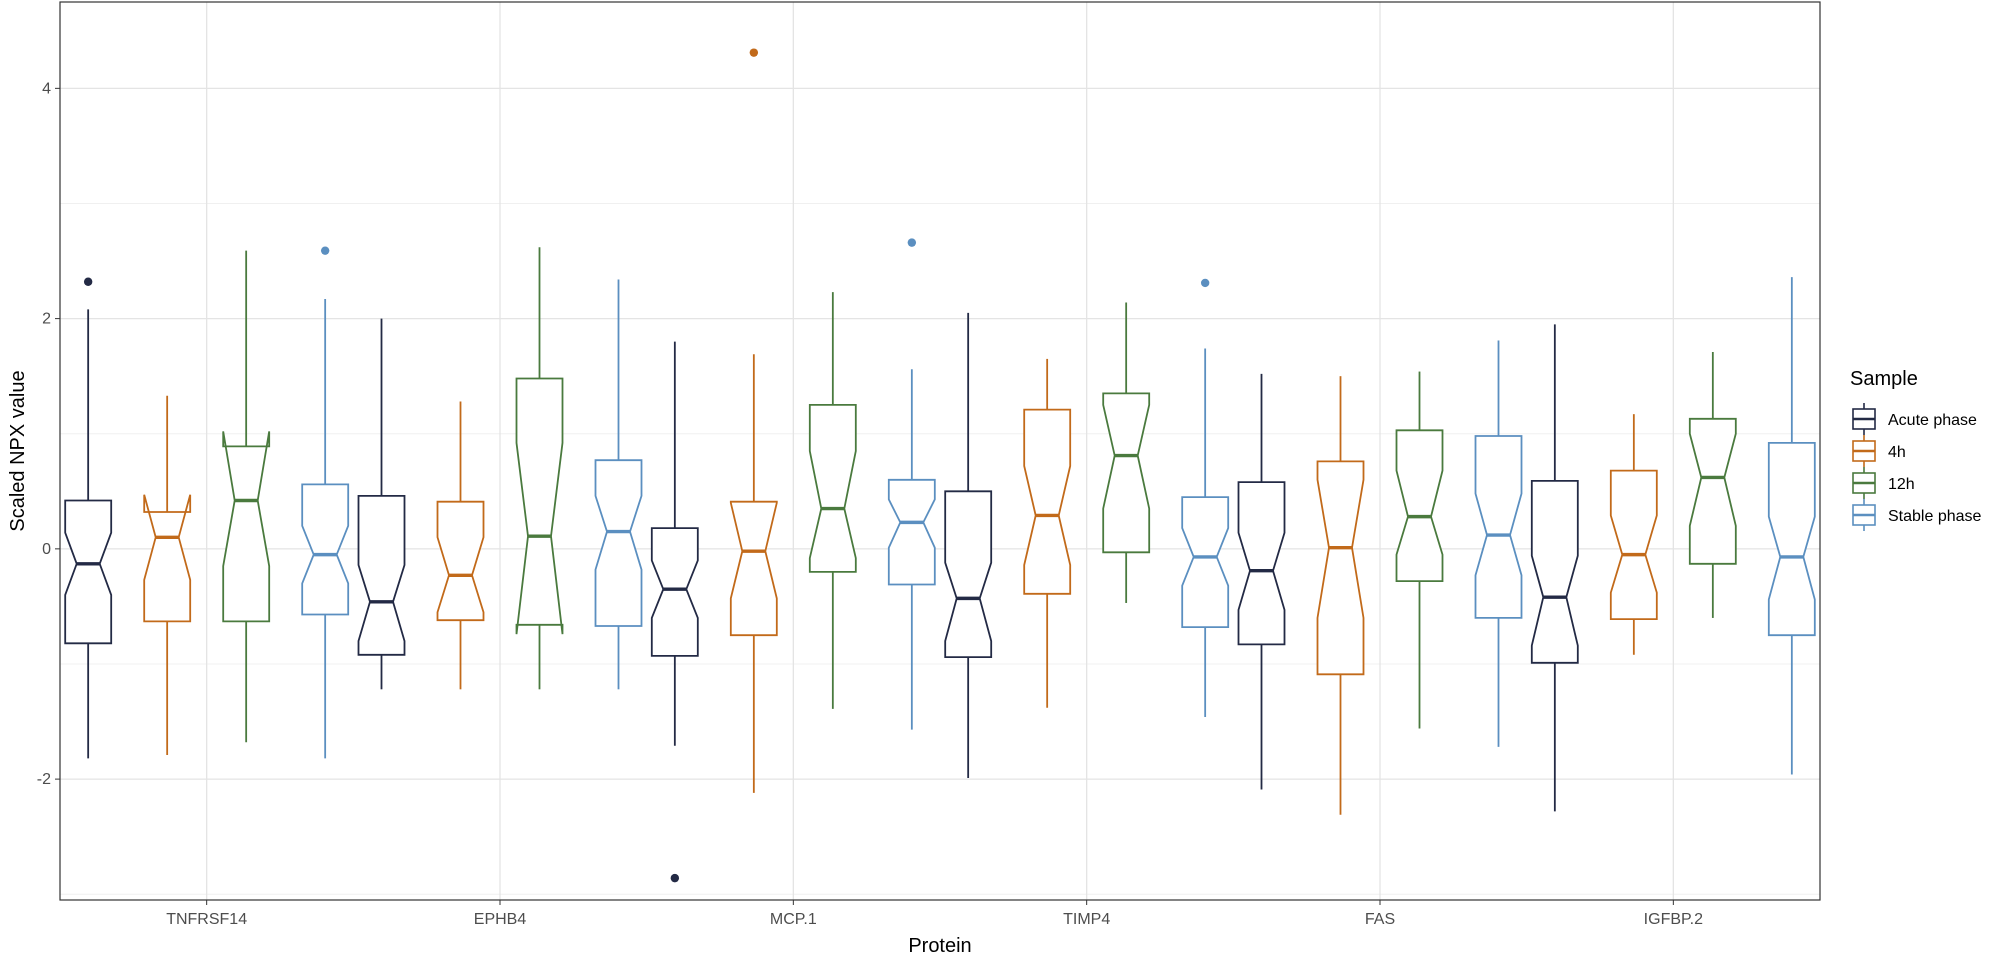 The image size is (2007, 960). I want to click on legend-item: 12h, so click(1883, 483).